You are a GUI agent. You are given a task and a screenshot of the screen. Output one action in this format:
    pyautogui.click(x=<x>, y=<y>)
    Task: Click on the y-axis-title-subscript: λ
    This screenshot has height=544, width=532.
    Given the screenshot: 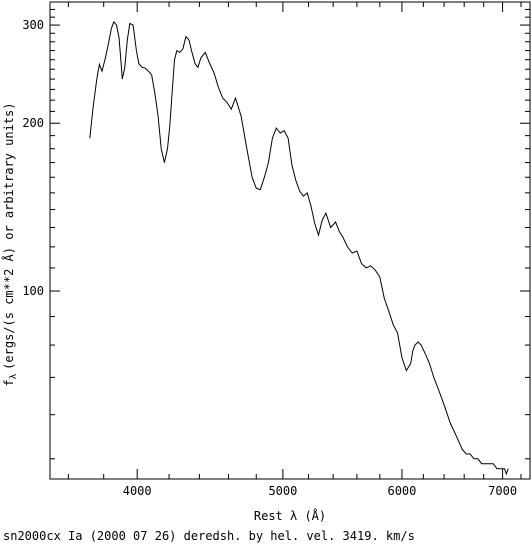 What is the action you would take?
    pyautogui.click(x=14, y=376)
    